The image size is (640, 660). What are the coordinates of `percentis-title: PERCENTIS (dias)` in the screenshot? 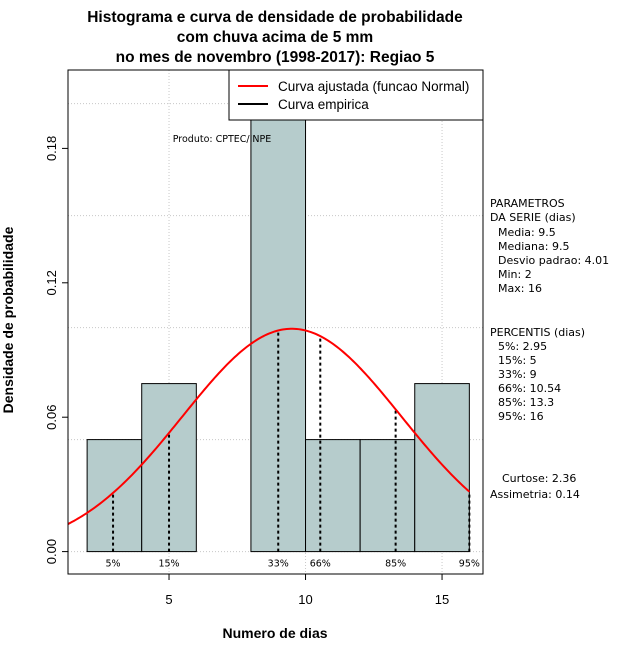 It's located at (537, 332).